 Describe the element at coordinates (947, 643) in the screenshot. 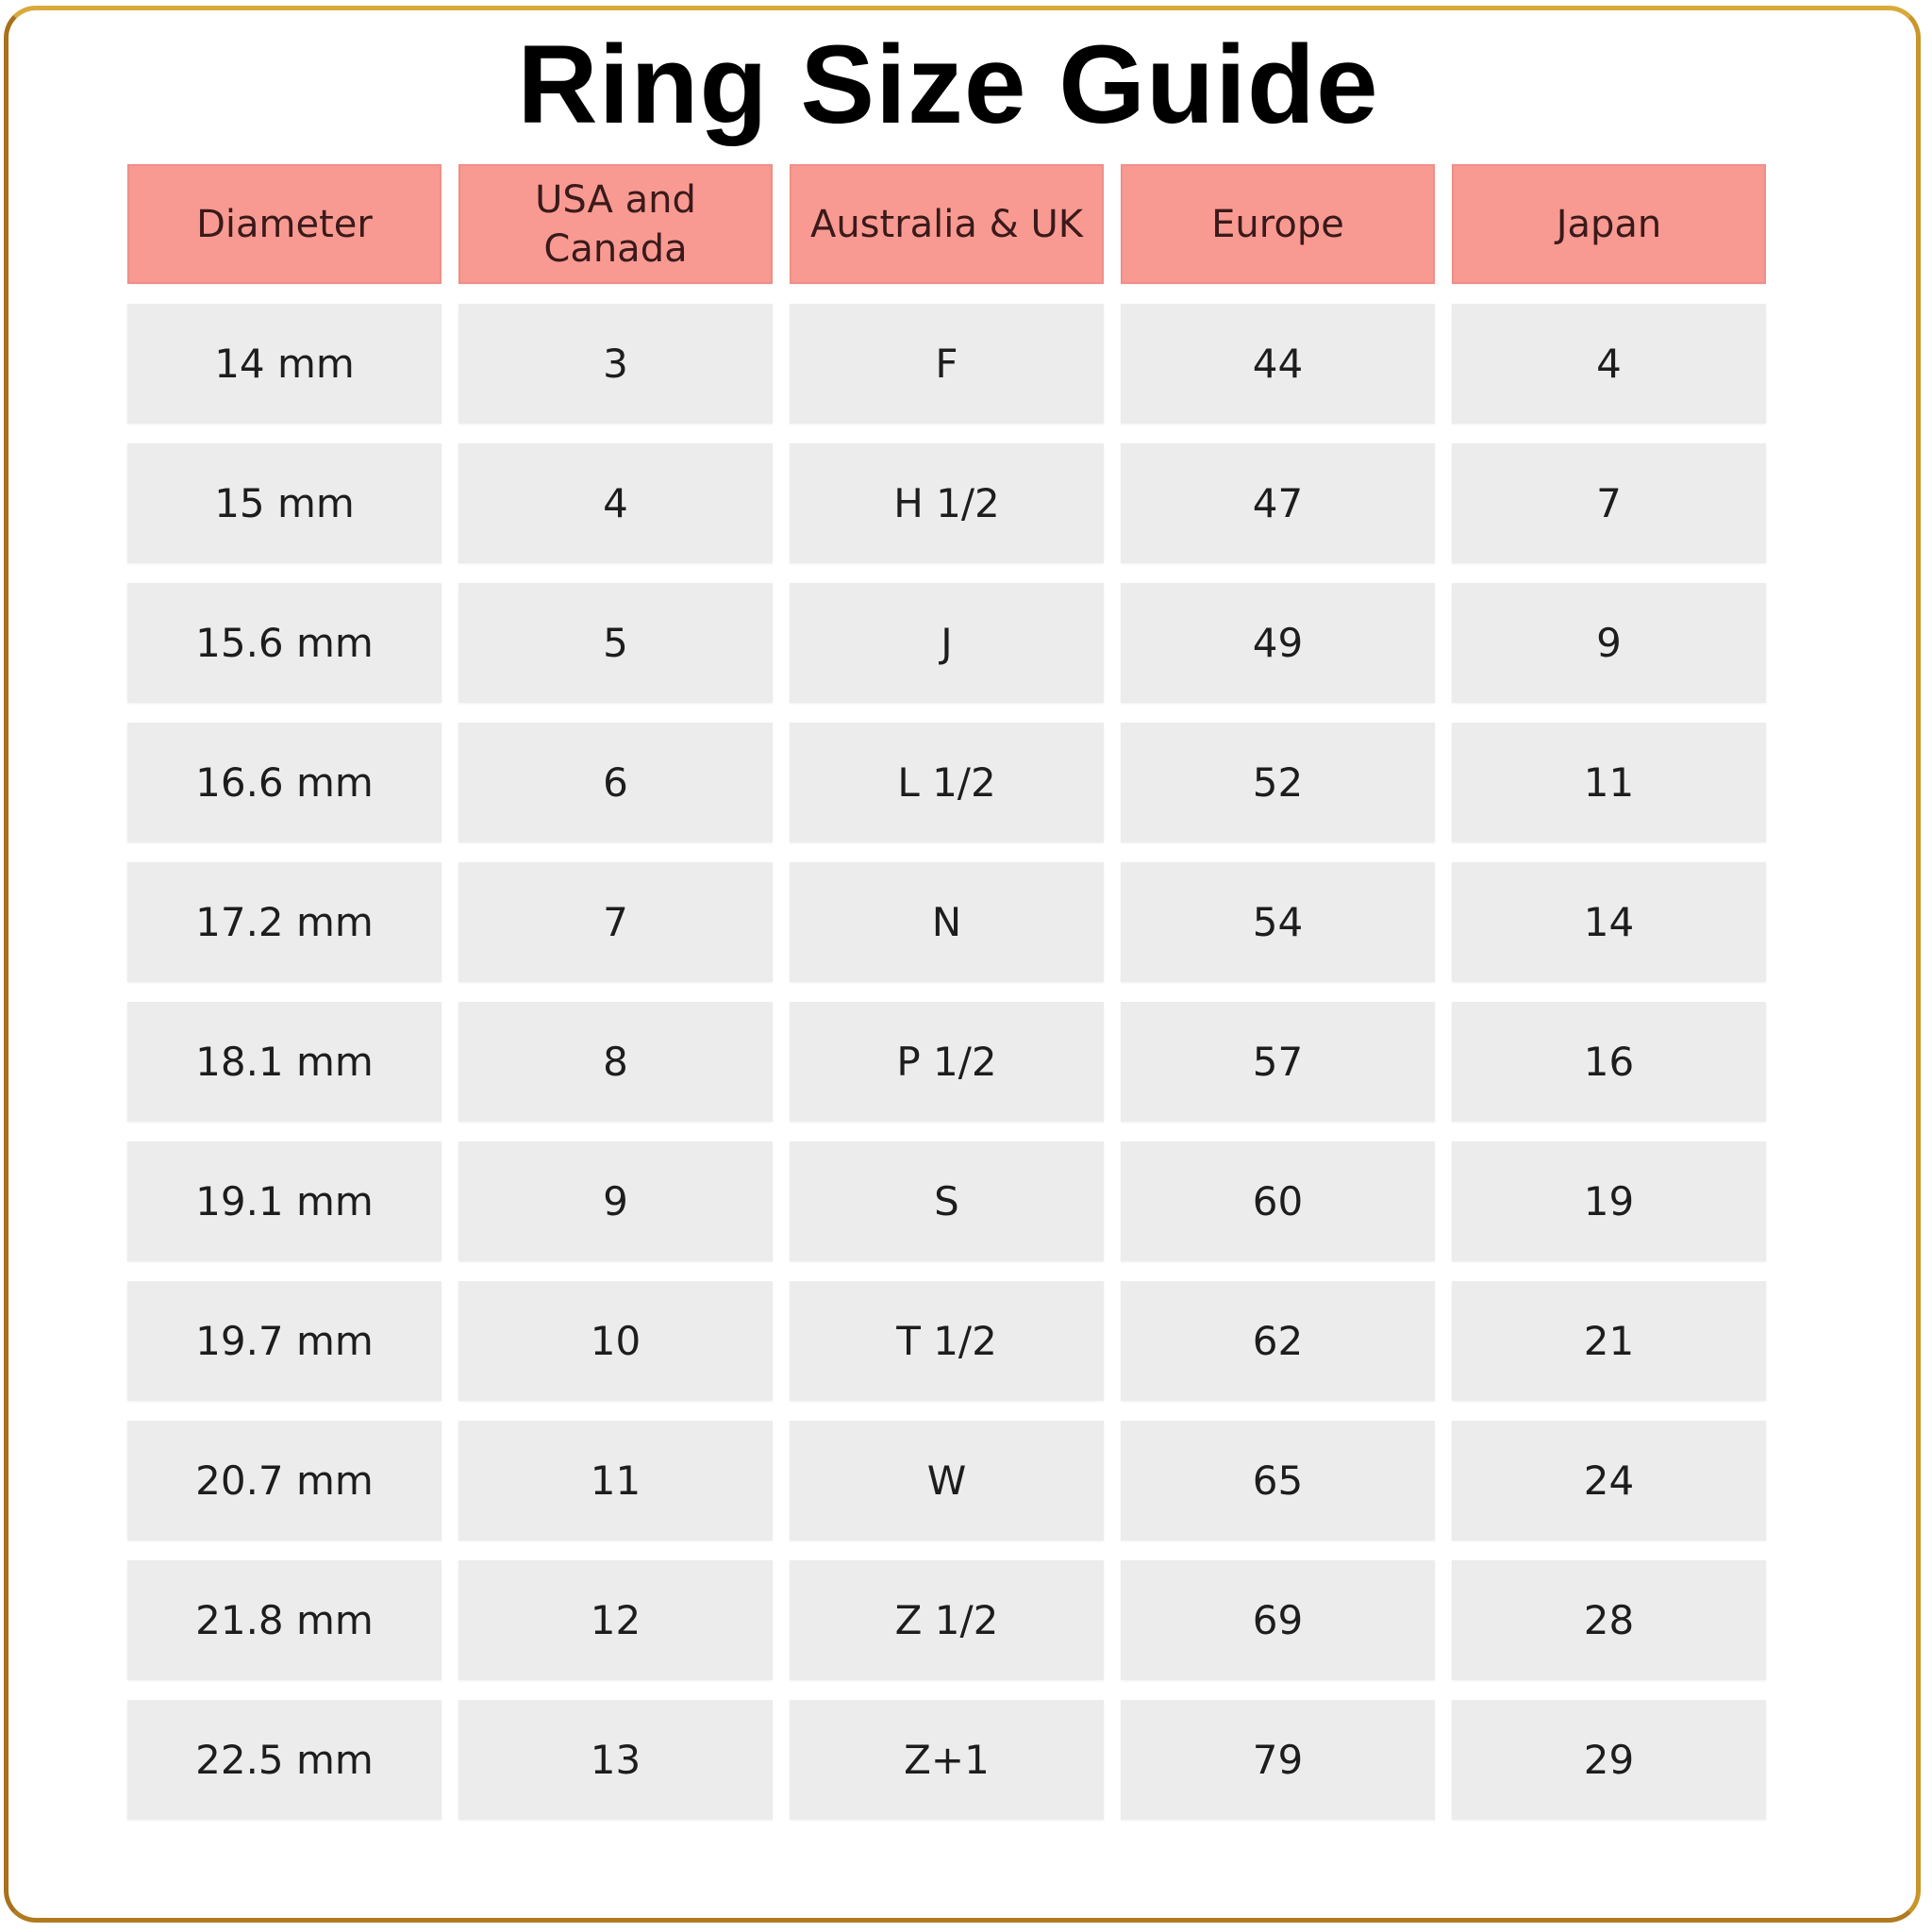

I see `table-cell: J` at that location.